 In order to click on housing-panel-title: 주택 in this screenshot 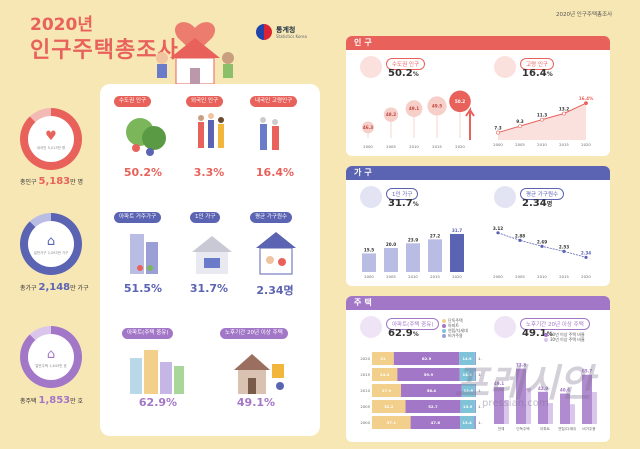, I will do `click(478, 303)`.